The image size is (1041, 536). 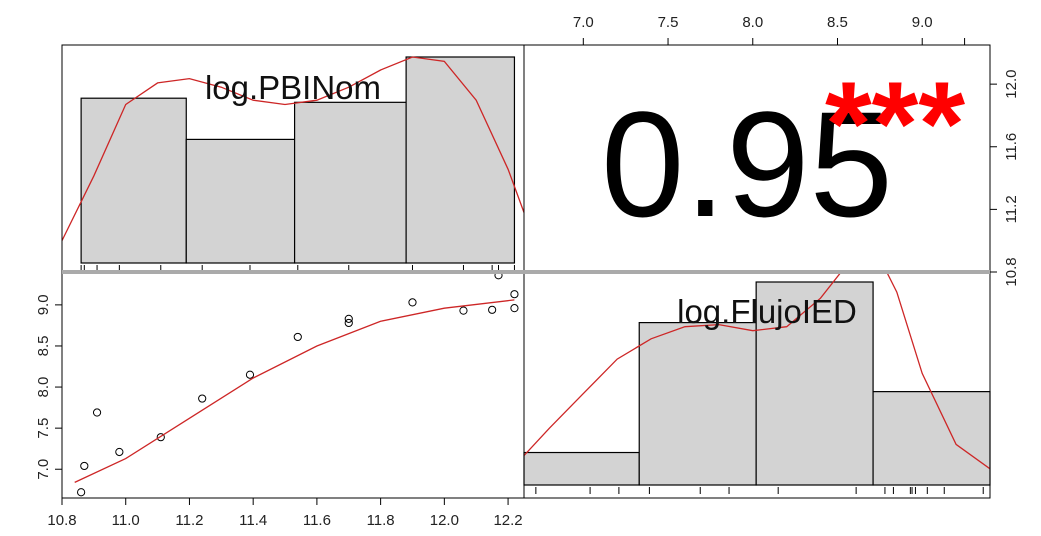 What do you see at coordinates (126, 520) in the screenshot?
I see `axis-tick-label: 11.0` at bounding box center [126, 520].